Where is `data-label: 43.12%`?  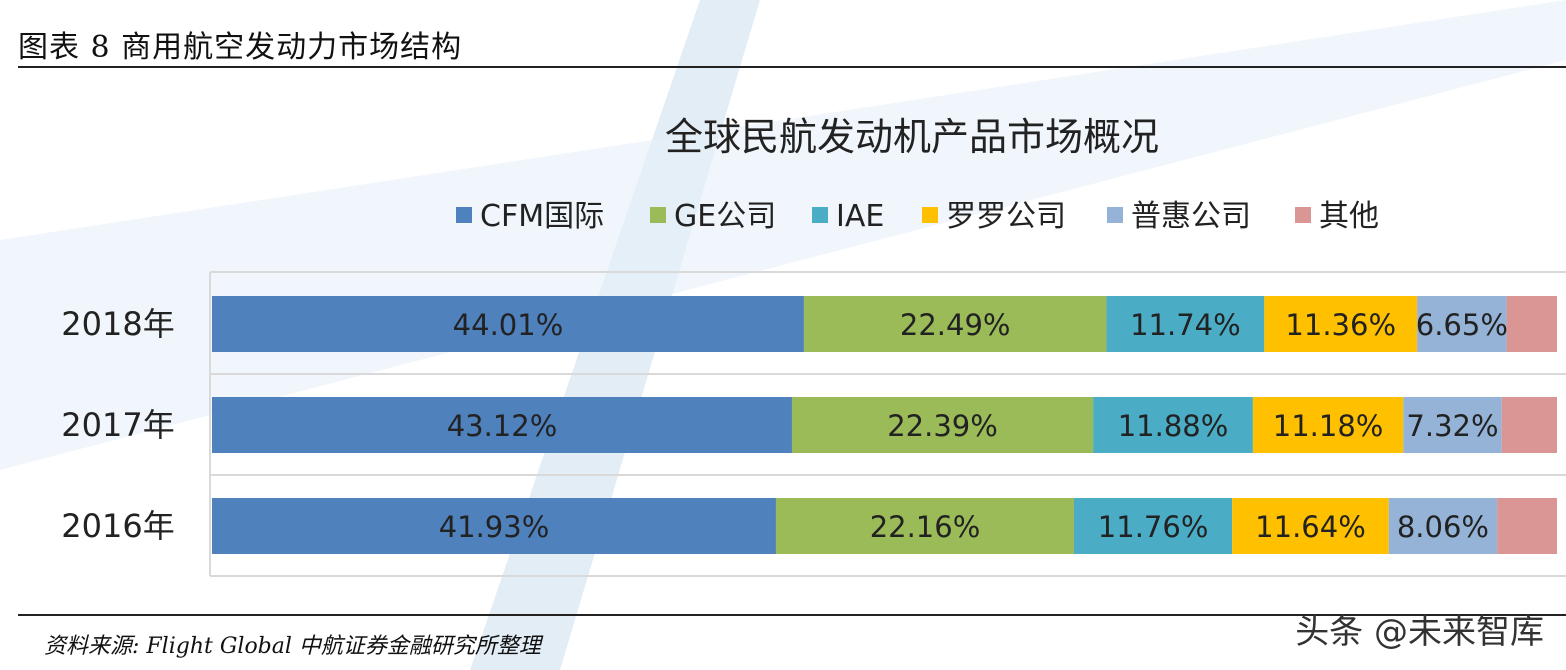
data-label: 43.12% is located at coordinates (502, 426).